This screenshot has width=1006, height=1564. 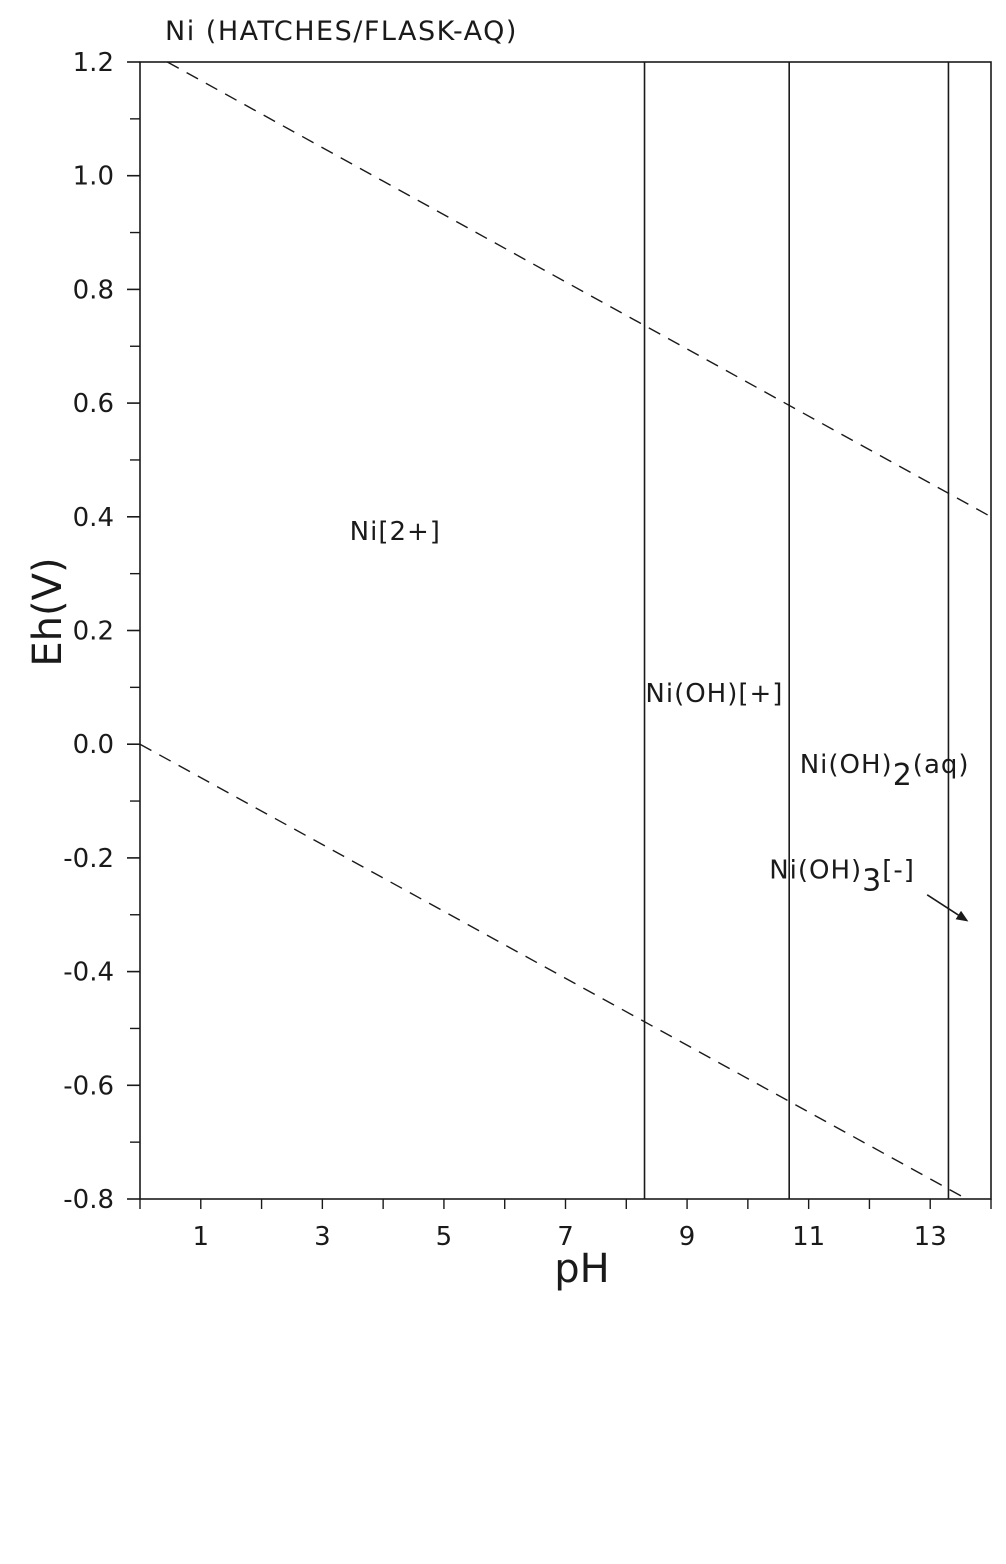 I want to click on region-label: Ni(OH)2(aq), so click(x=885, y=771).